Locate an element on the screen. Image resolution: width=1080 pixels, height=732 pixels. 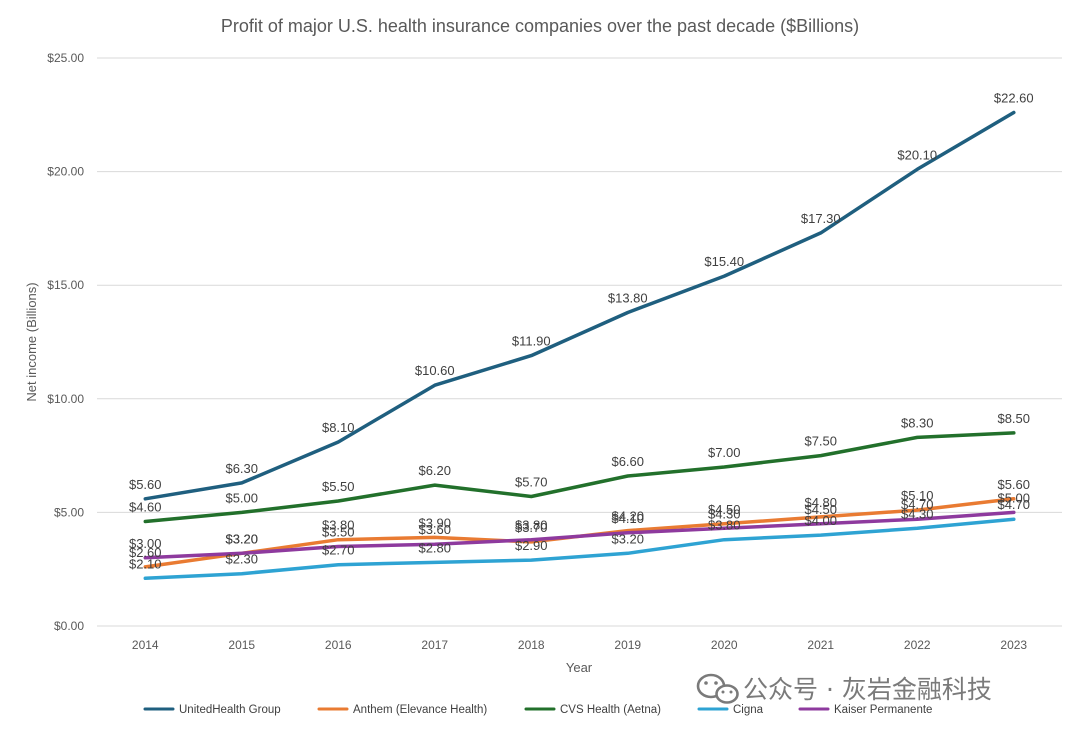
y-tick-label: $0.00 is located at coordinates (69, 626).